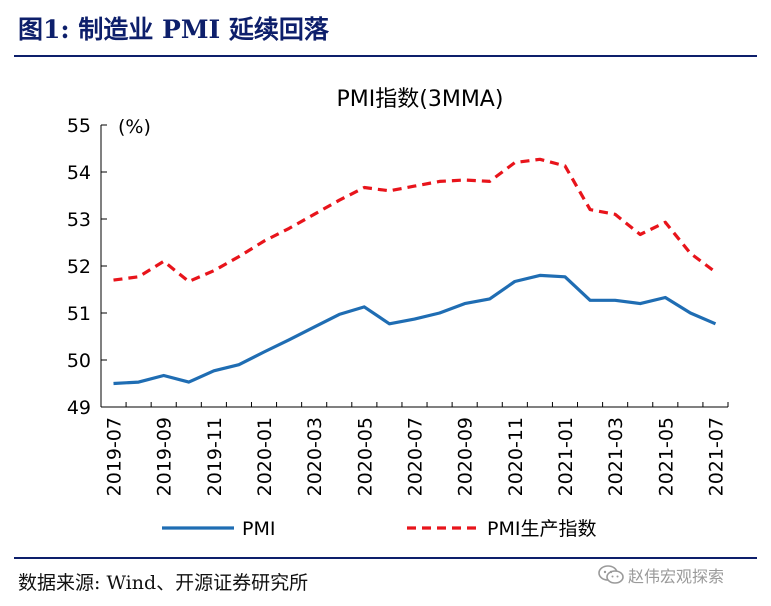  I want to click on legend-label: PMI, so click(258, 529).